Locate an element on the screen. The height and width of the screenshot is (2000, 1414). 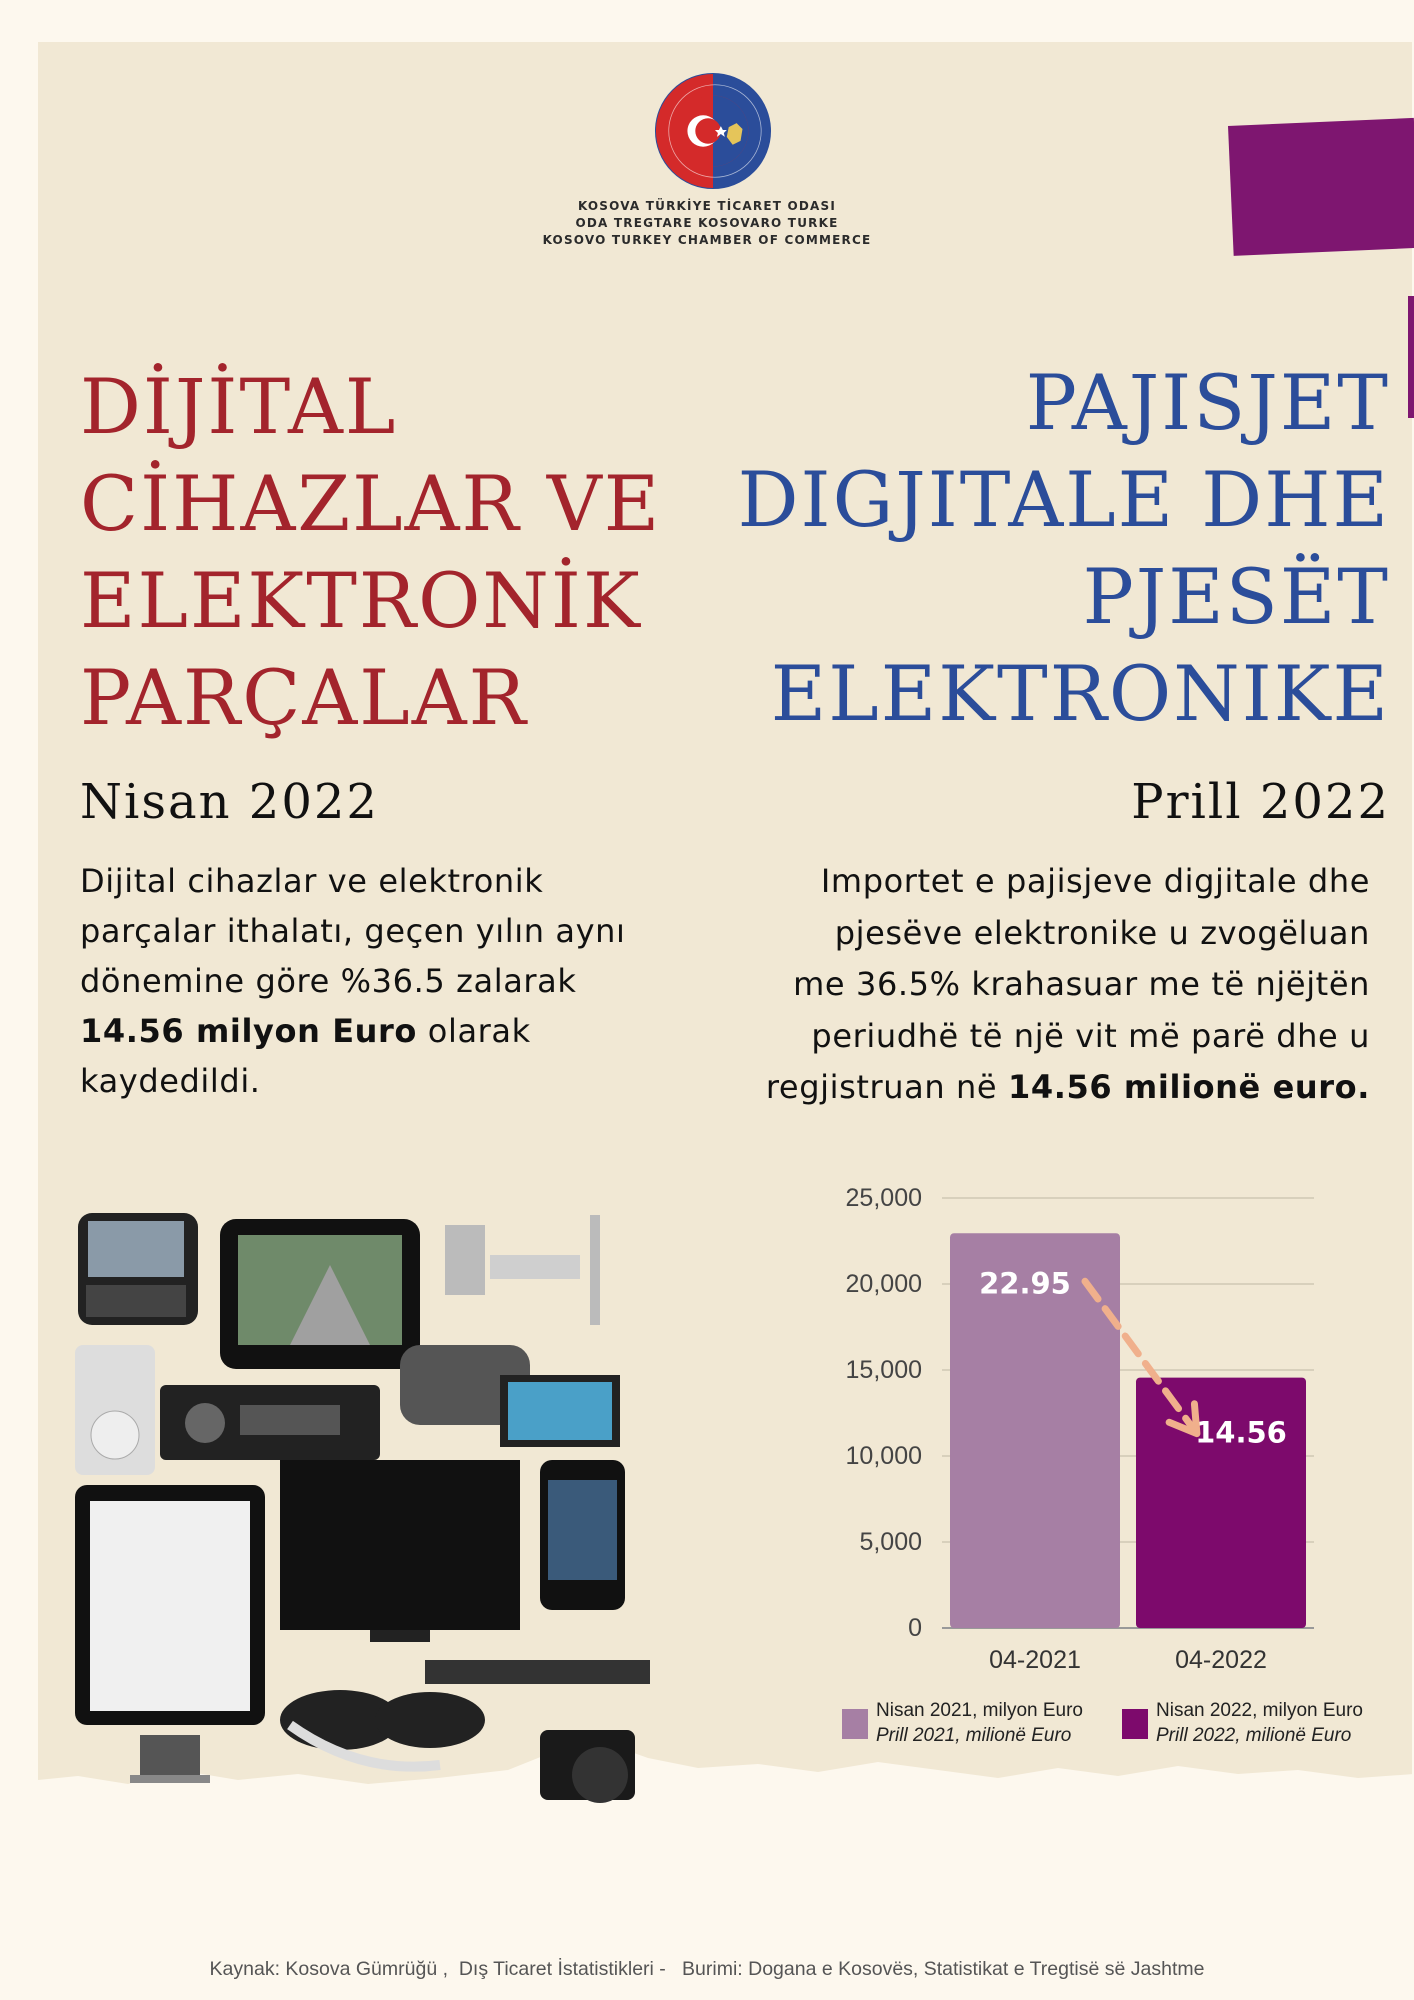
trend-arrow-head is located at coordinates (1183, 1419).